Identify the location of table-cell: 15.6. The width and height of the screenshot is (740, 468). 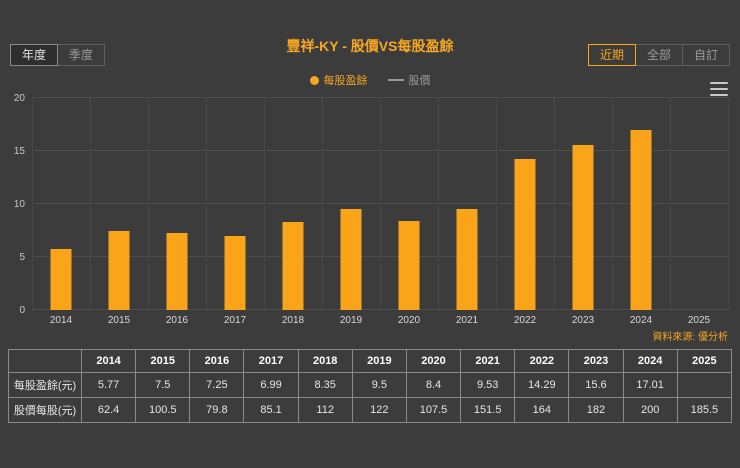
(596, 385).